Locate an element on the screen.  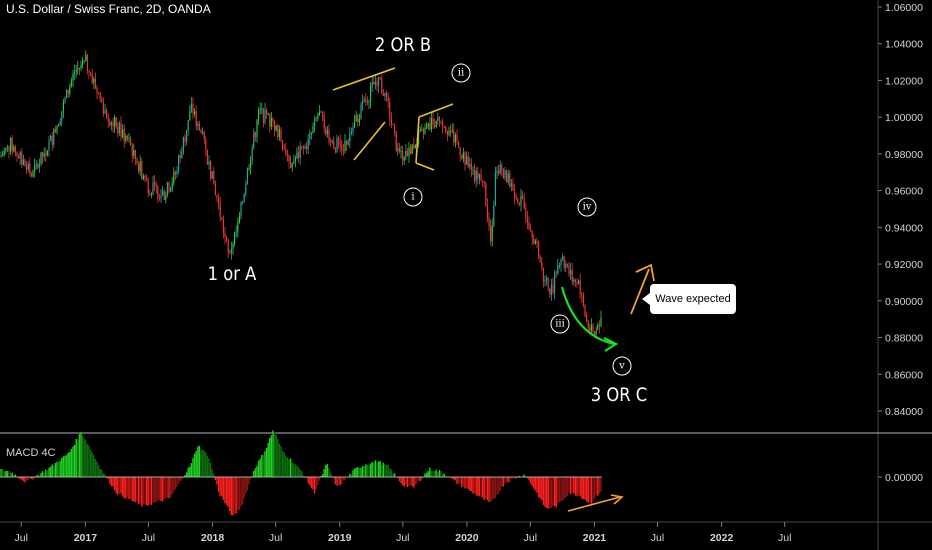
subwave-ii-label: ii is located at coordinates (461, 73).